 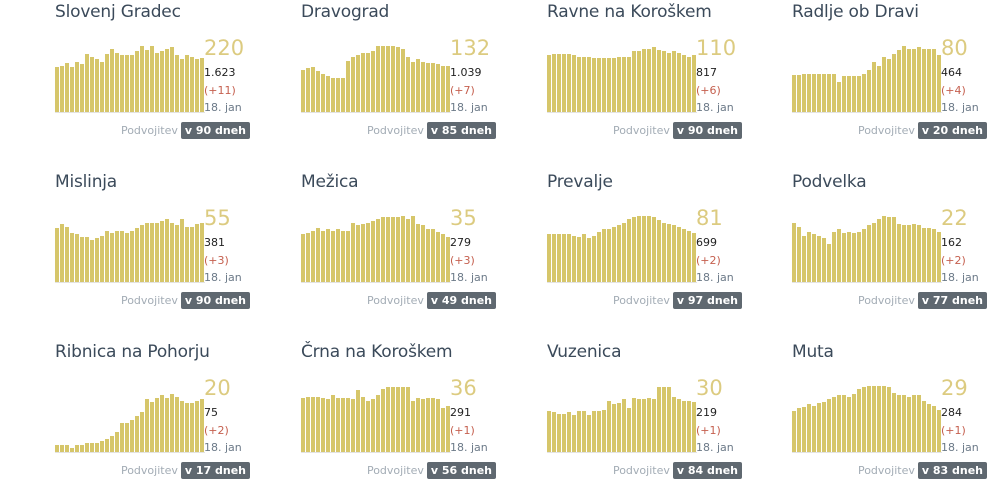 What do you see at coordinates (954, 388) in the screenshot?
I see `active-cases: 29` at bounding box center [954, 388].